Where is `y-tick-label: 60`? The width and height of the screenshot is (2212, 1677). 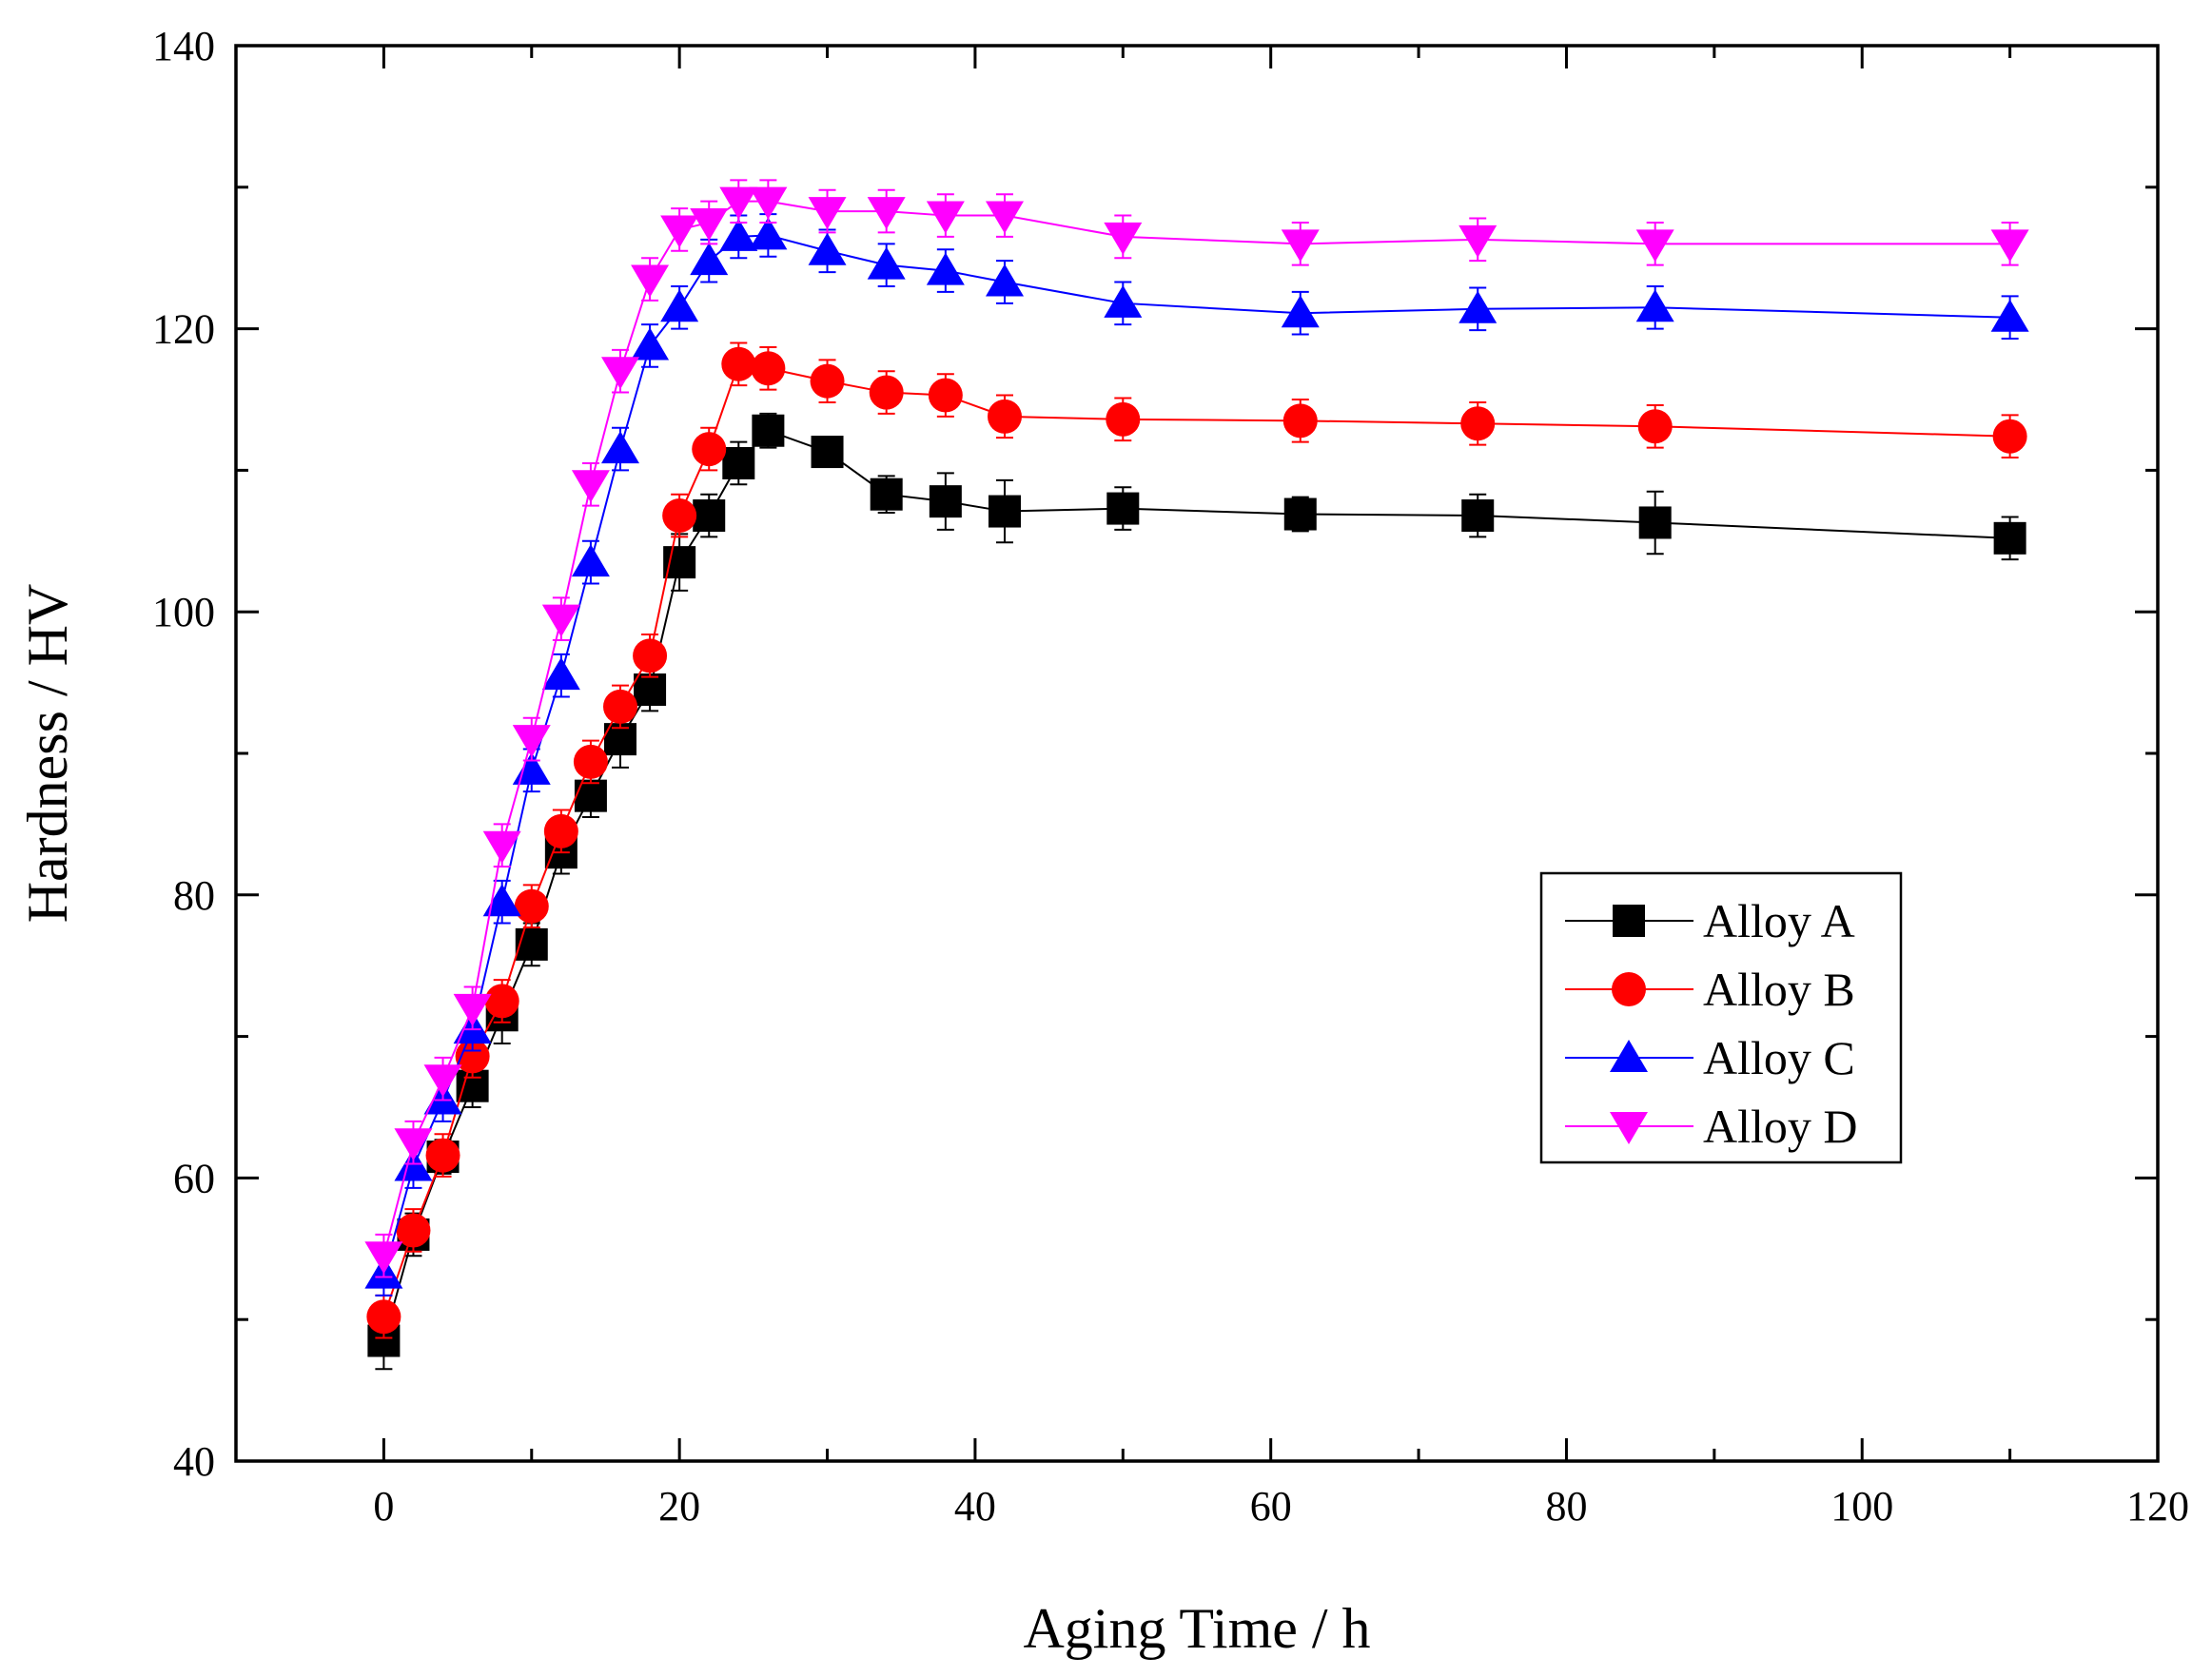
y-tick-label: 60 is located at coordinates (194, 1178).